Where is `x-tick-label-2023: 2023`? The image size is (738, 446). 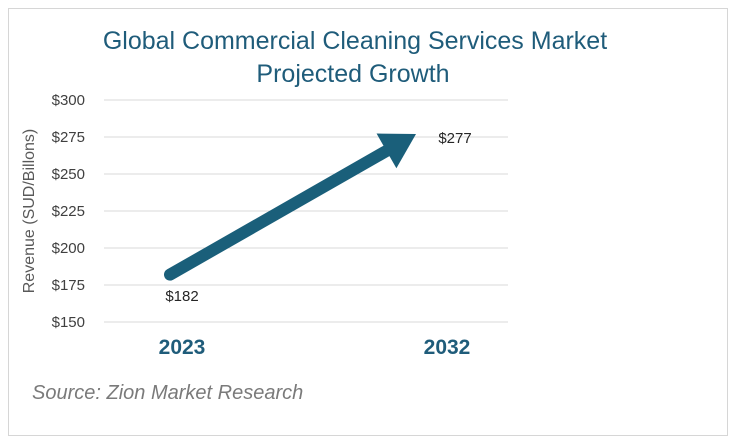
x-tick-label-2023: 2023 is located at coordinates (182, 347).